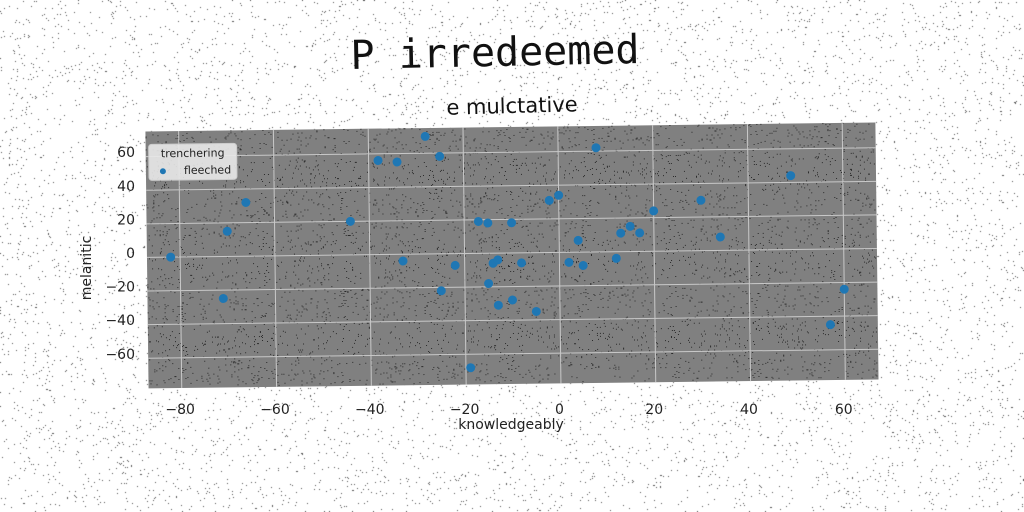  What do you see at coordinates (465, 410) in the screenshot?
I see `x-tick-label: −20` at bounding box center [465, 410].